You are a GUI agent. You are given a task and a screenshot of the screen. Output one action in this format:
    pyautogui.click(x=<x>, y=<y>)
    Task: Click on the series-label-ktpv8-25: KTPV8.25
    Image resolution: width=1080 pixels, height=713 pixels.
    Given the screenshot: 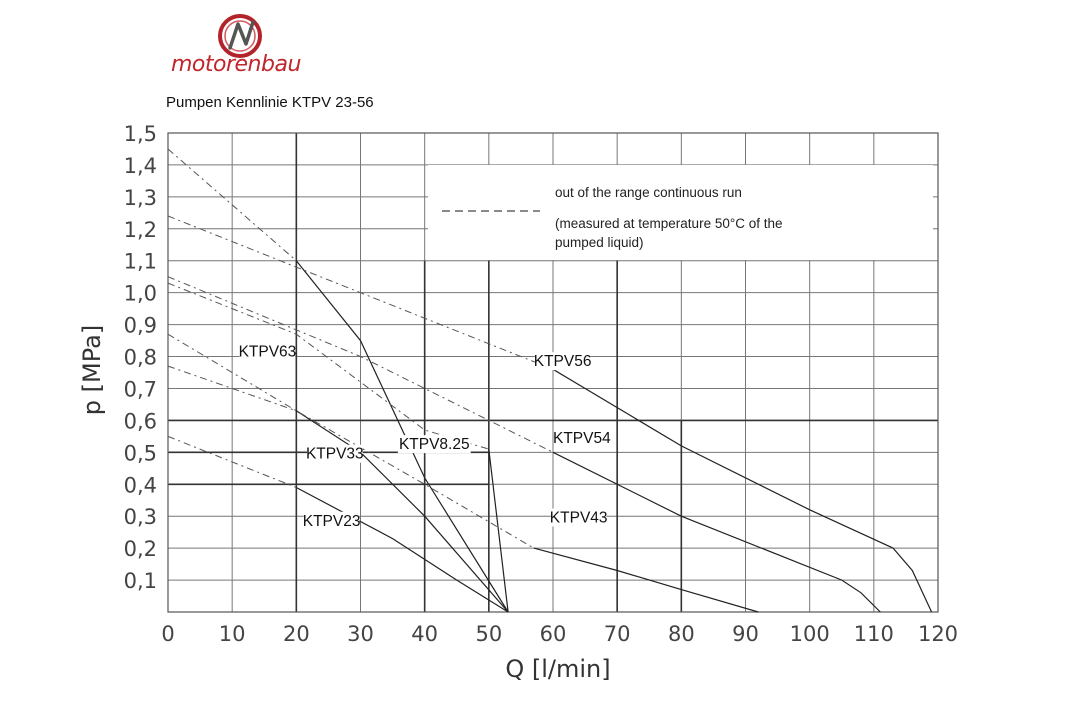 What is the action you would take?
    pyautogui.click(x=434, y=444)
    